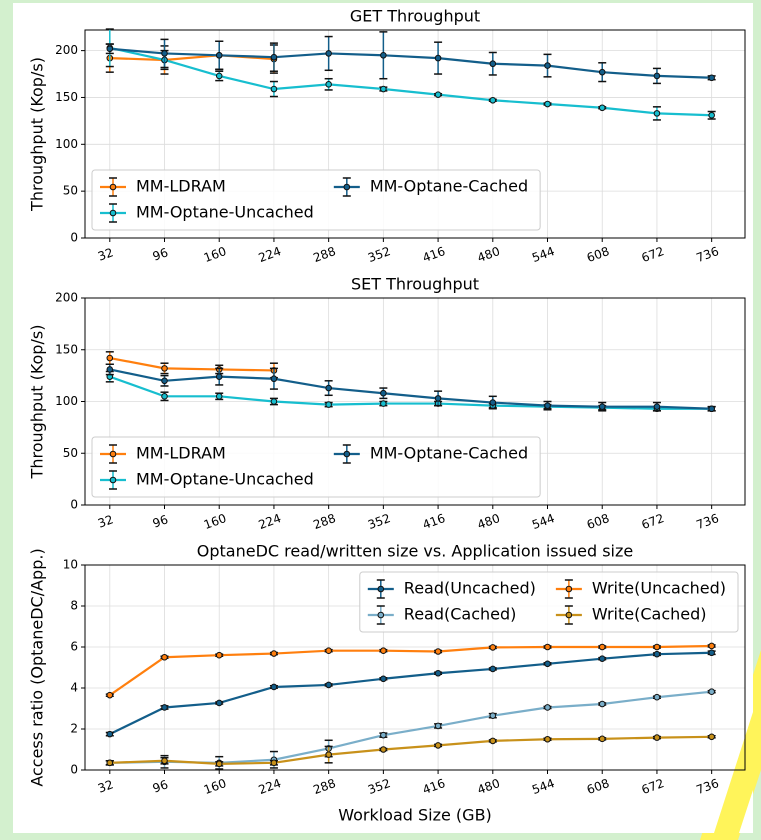  I want to click on legend-label: MM-LDRAM, so click(181, 186).